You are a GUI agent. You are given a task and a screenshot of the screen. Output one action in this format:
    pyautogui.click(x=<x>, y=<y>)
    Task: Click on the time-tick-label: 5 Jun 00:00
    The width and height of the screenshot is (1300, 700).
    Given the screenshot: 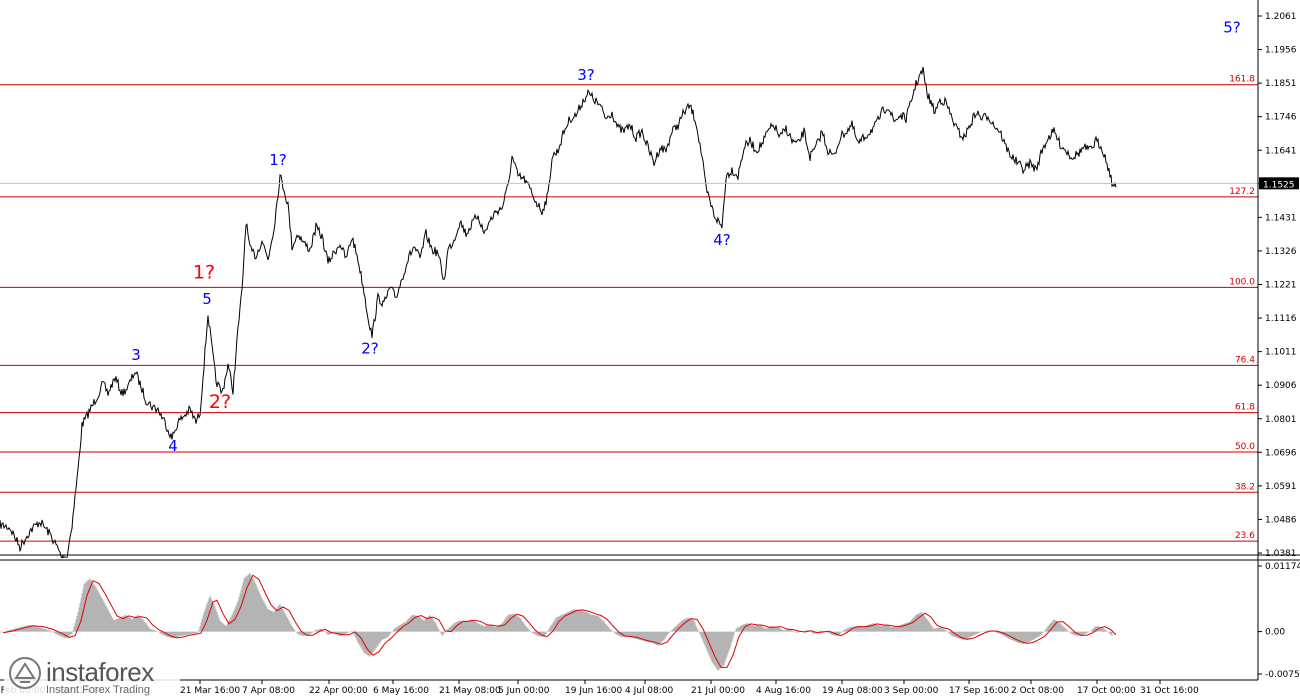 What is the action you would take?
    pyautogui.click(x=524, y=691)
    